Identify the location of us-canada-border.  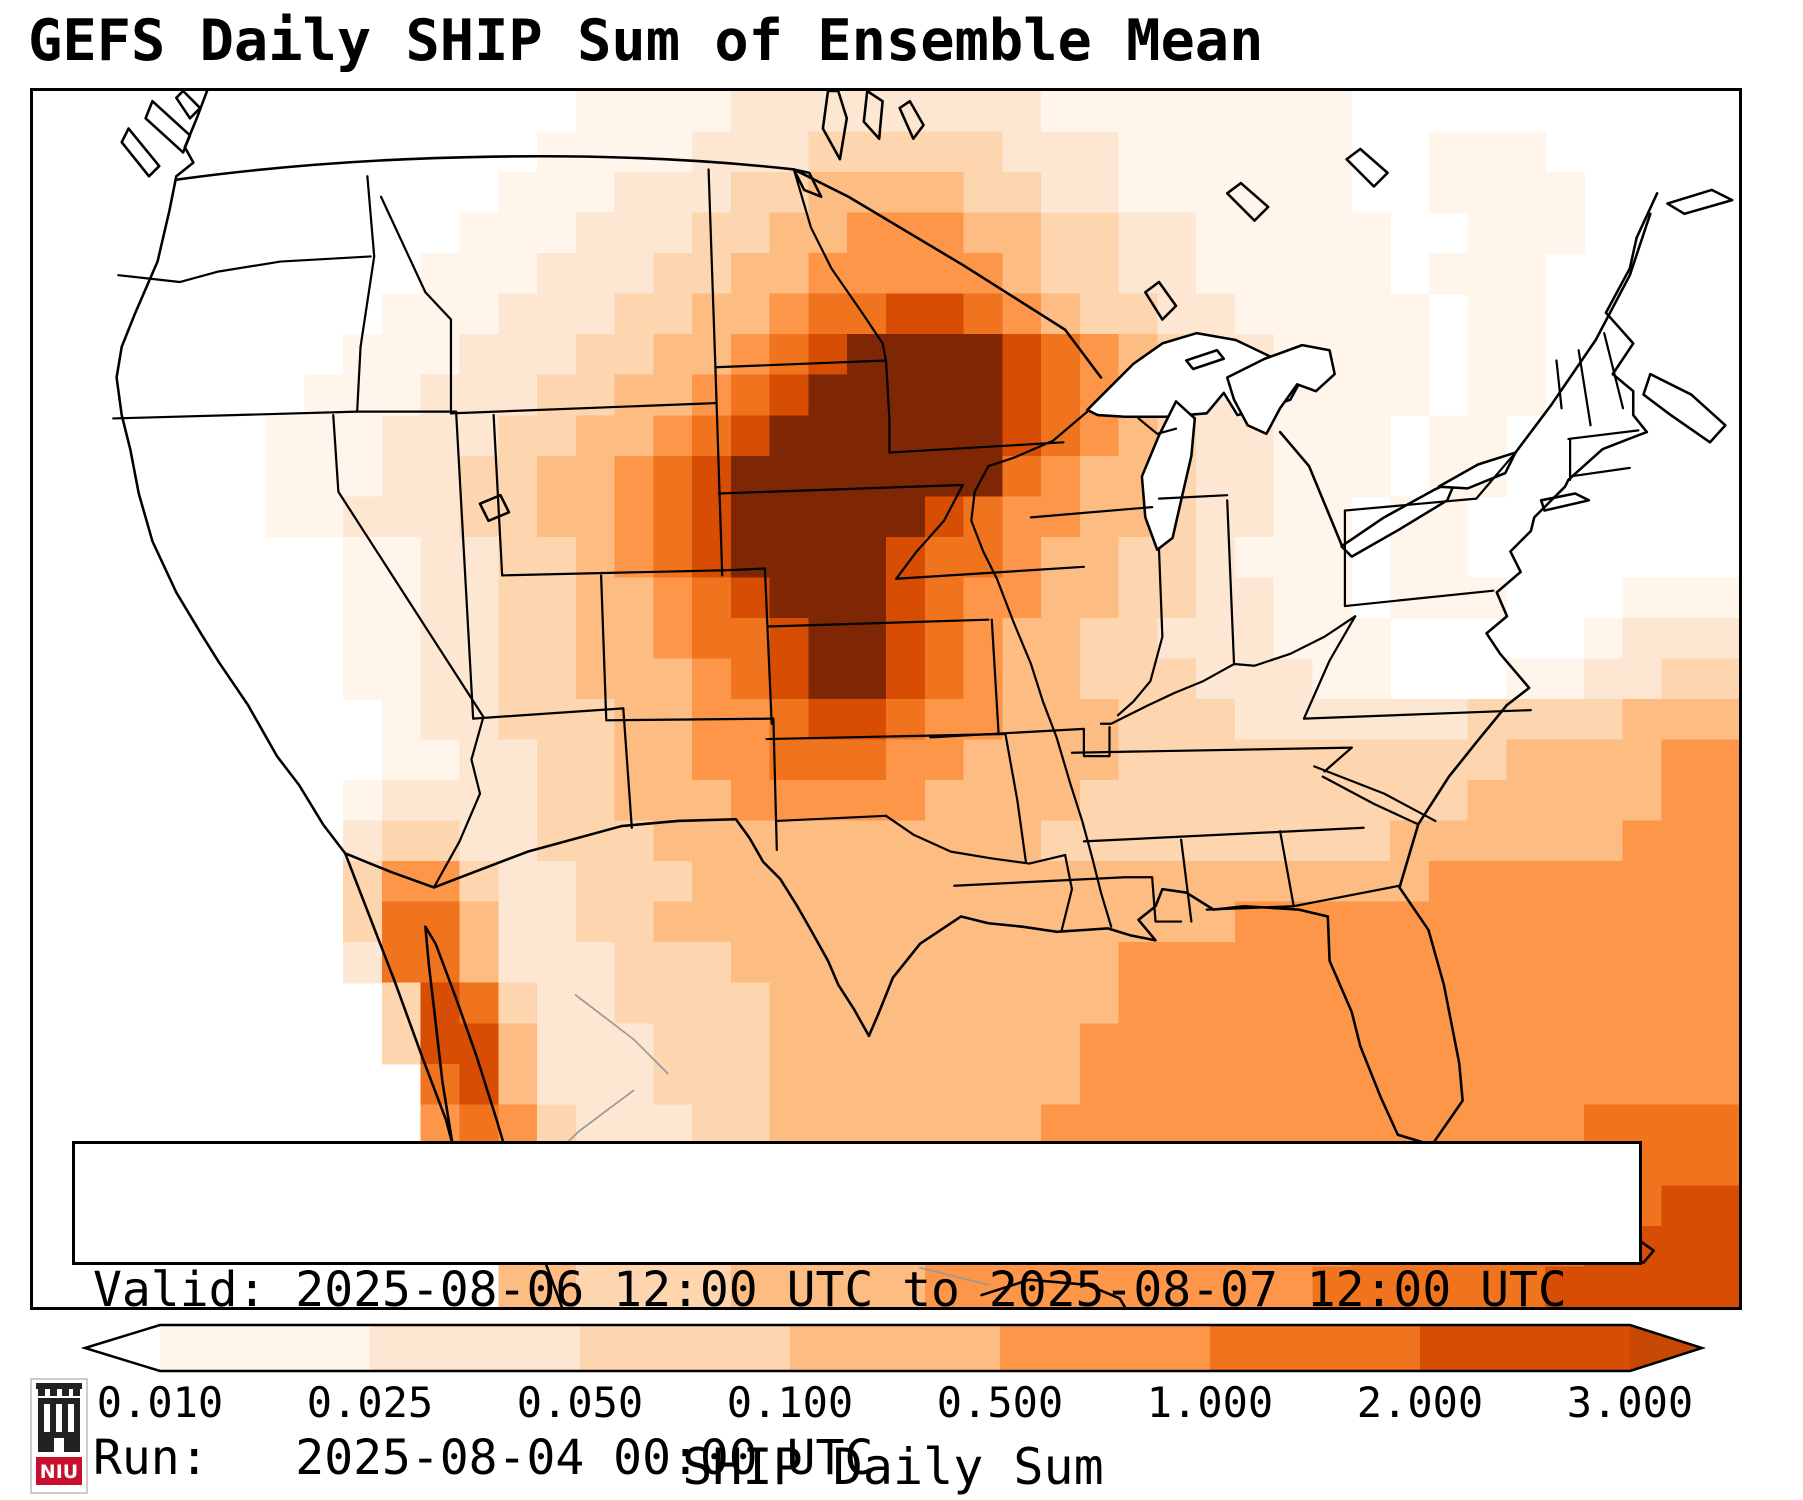
(485, 168).